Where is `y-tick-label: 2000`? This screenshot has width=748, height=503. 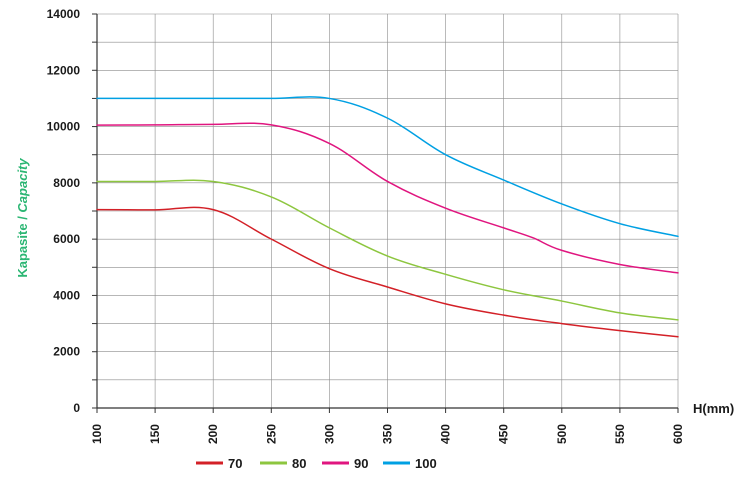 y-tick-label: 2000 is located at coordinates (66, 352).